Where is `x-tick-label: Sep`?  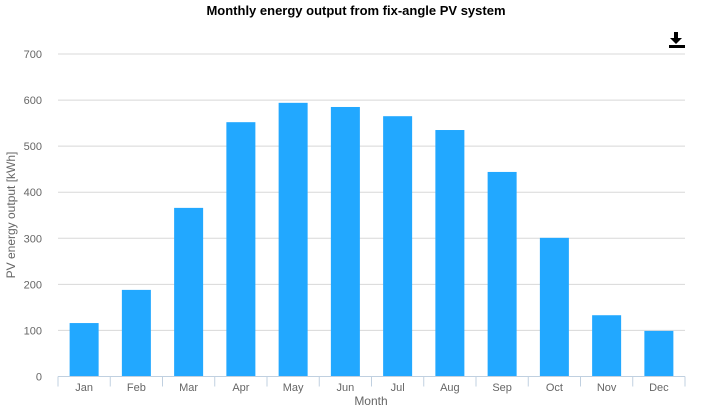
x-tick-label: Sep is located at coordinates (502, 388).